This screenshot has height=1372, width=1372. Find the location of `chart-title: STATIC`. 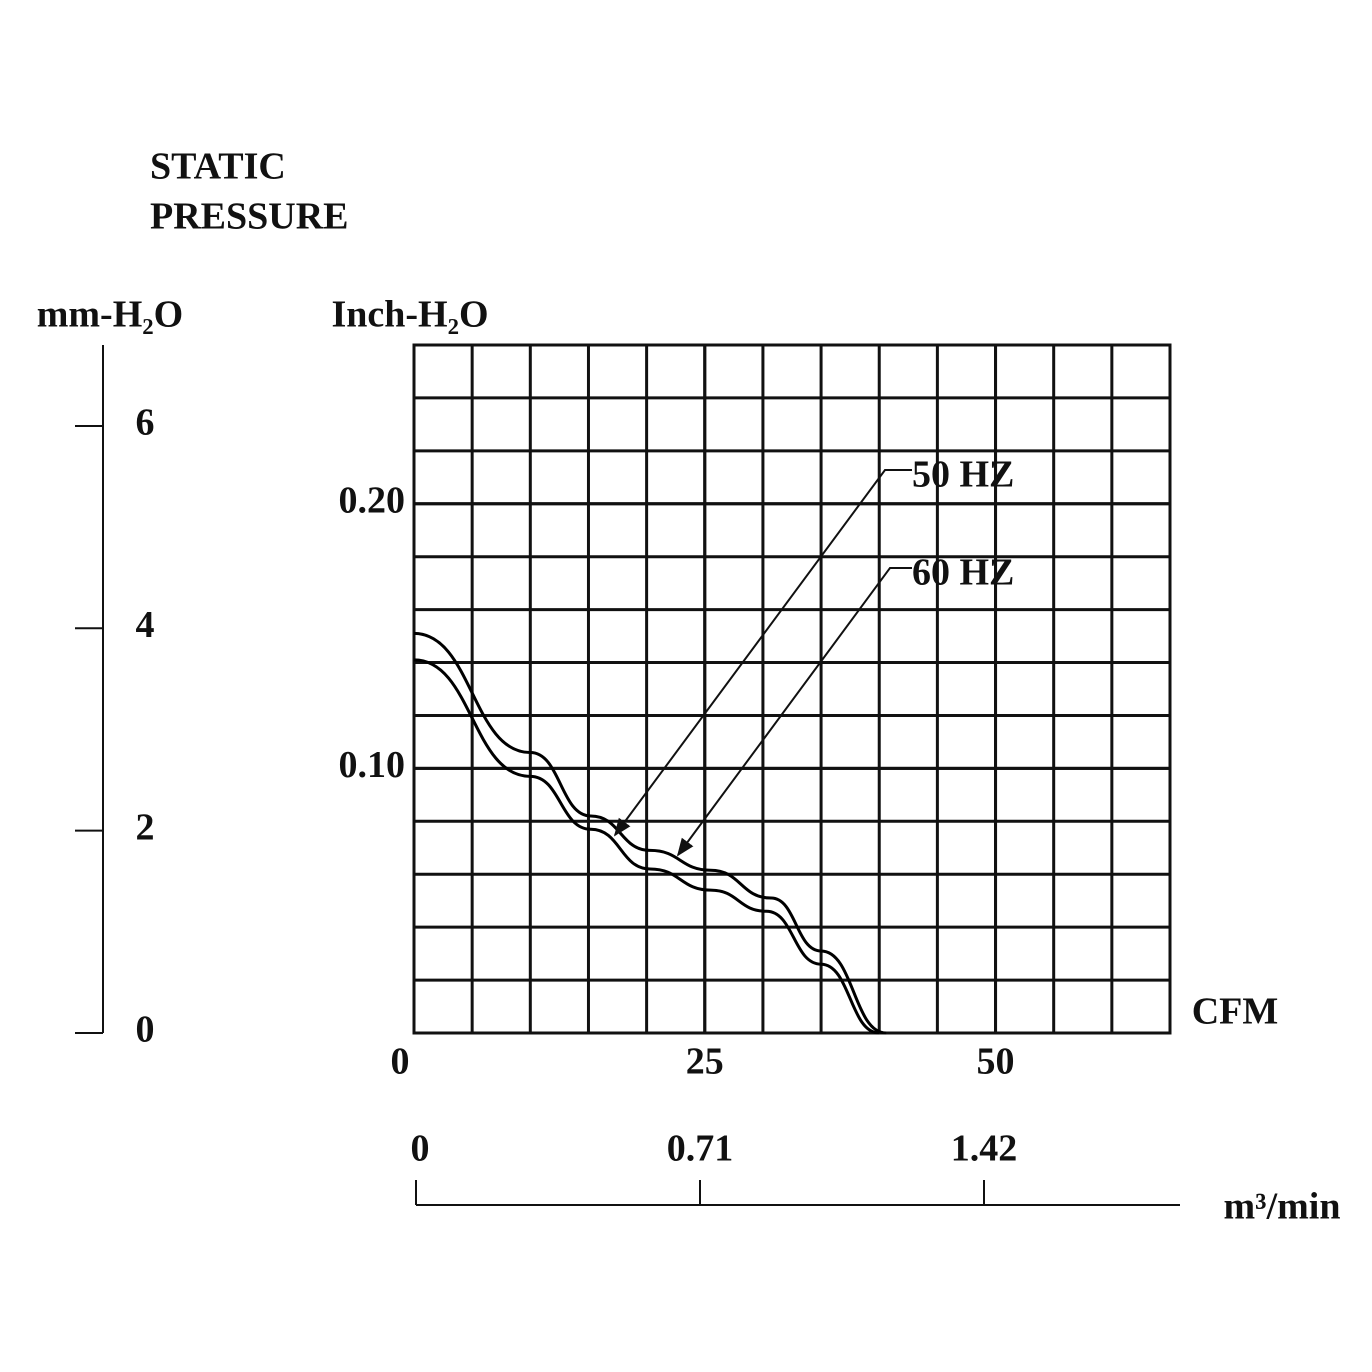

chart-title: STATIC is located at coordinates (218, 167).